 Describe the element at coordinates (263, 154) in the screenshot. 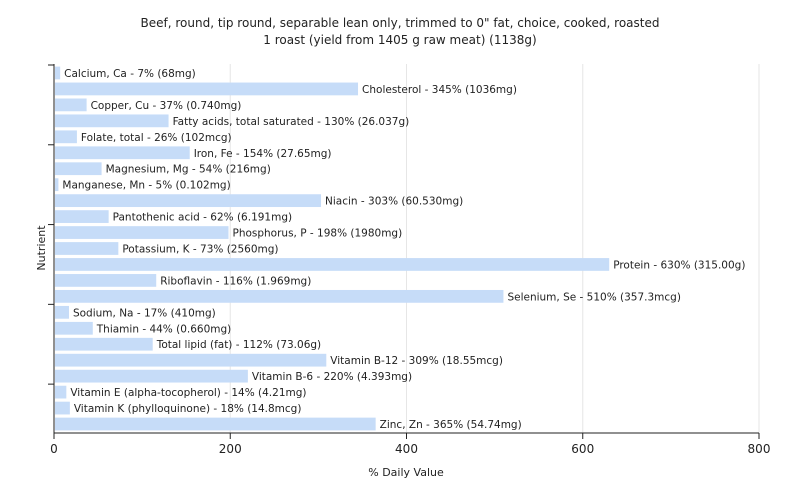

I see `bar-label: Iron, Fe - 154% (27.65mg)` at that location.